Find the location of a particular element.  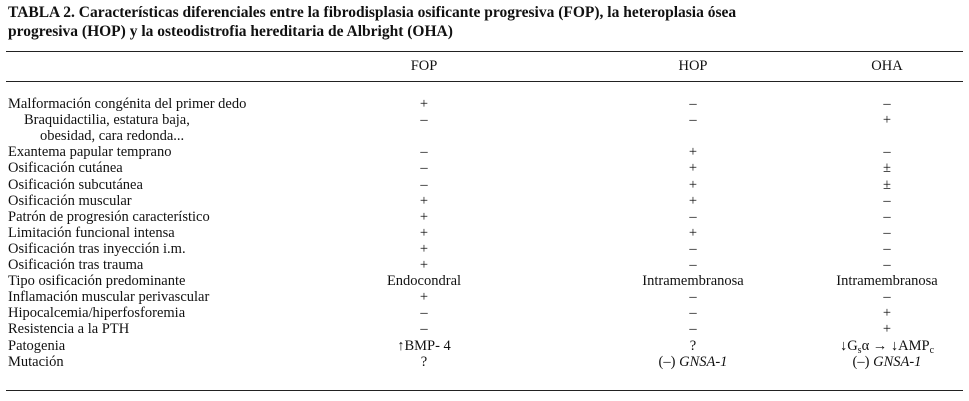

row-label: Patogenia is located at coordinates (37, 345).